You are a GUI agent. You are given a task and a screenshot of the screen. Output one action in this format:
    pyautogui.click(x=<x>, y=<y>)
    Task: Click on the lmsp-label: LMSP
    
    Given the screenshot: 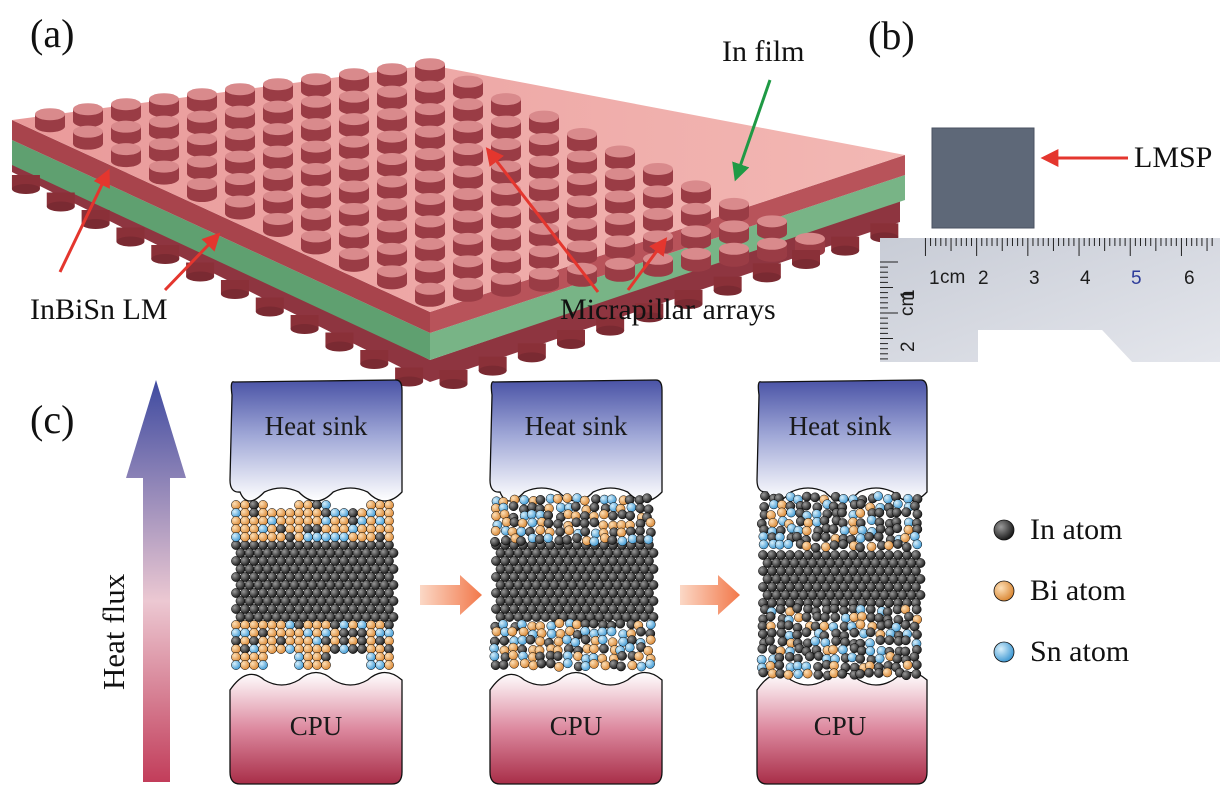 What is the action you would take?
    pyautogui.click(x=1173, y=157)
    